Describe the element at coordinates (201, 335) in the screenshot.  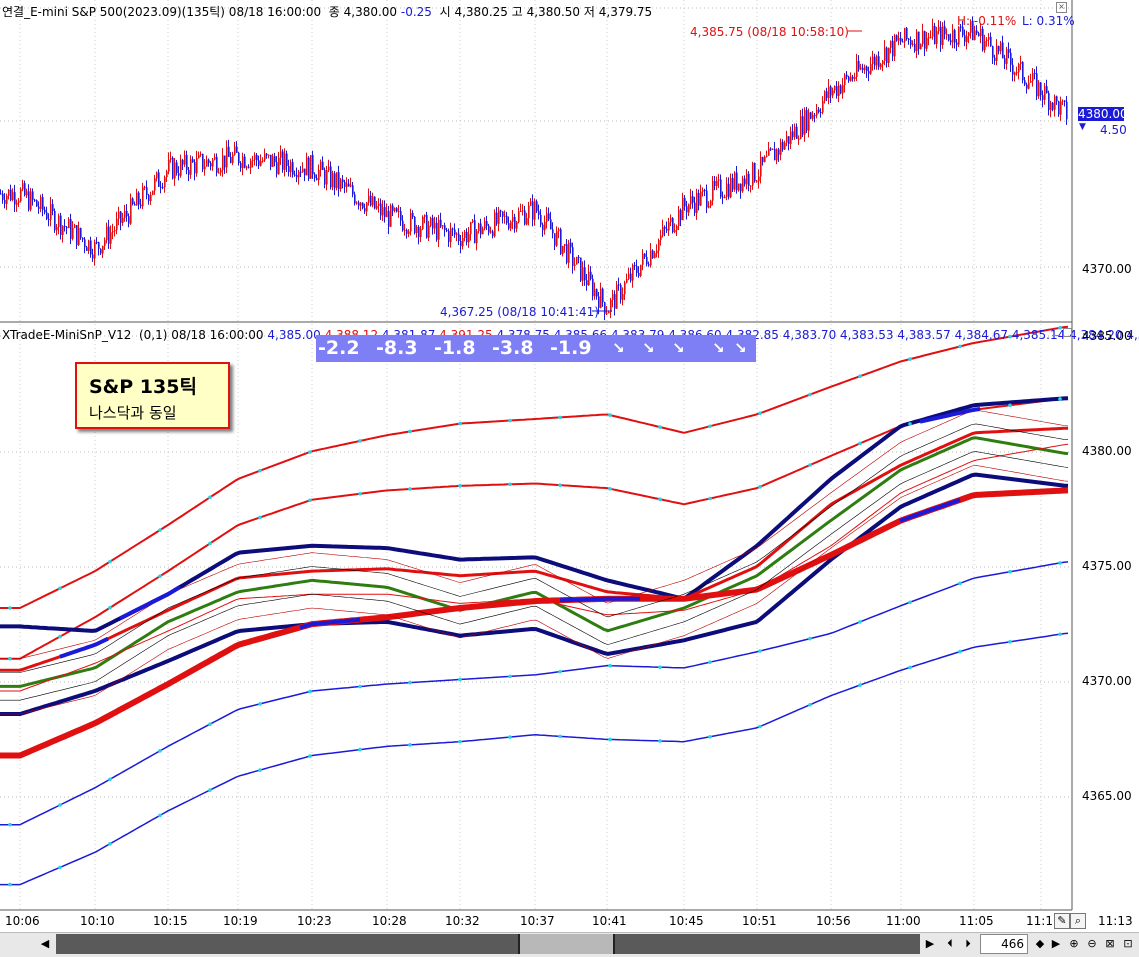
I see `indicator-params: (0,1) 08/18 16:00:00` at that location.